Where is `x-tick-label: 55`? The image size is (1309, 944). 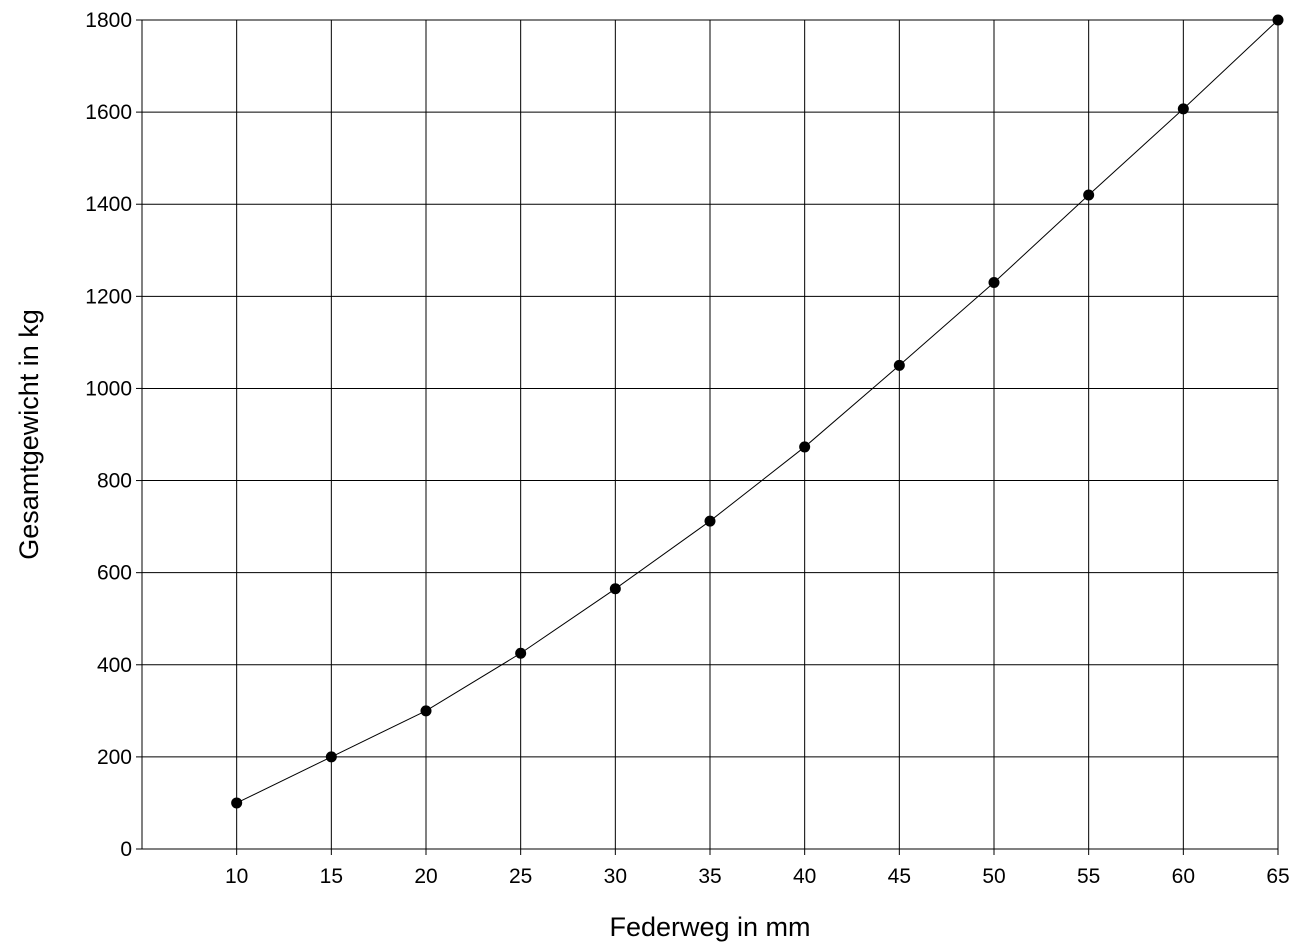
x-tick-label: 55 is located at coordinates (1088, 876).